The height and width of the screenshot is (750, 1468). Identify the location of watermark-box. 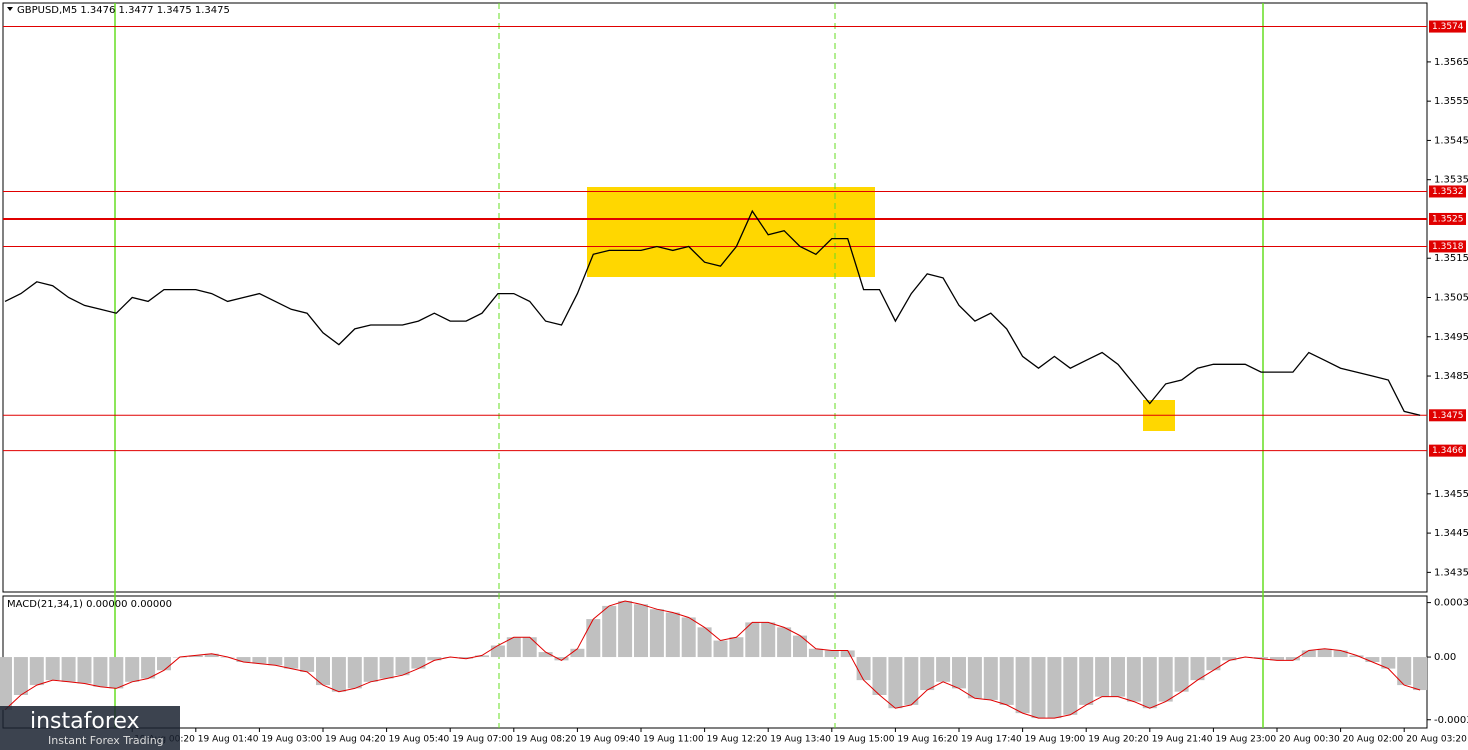
(90, 728).